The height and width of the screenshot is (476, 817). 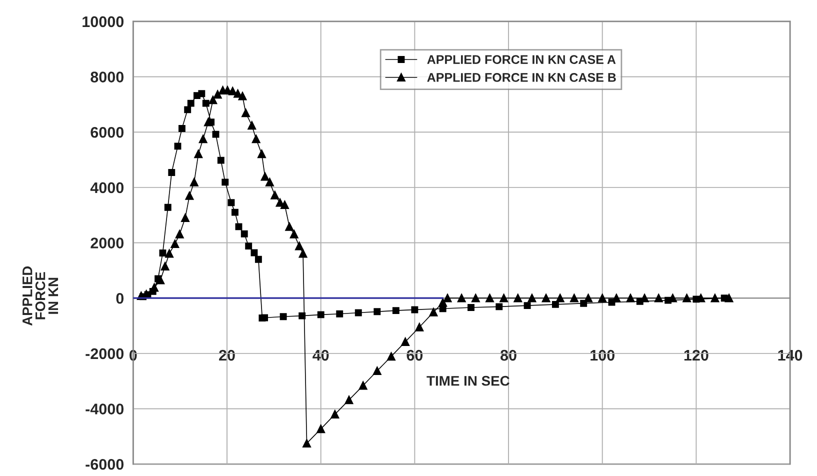 I want to click on y-tick-label: 10000, so click(x=103, y=22).